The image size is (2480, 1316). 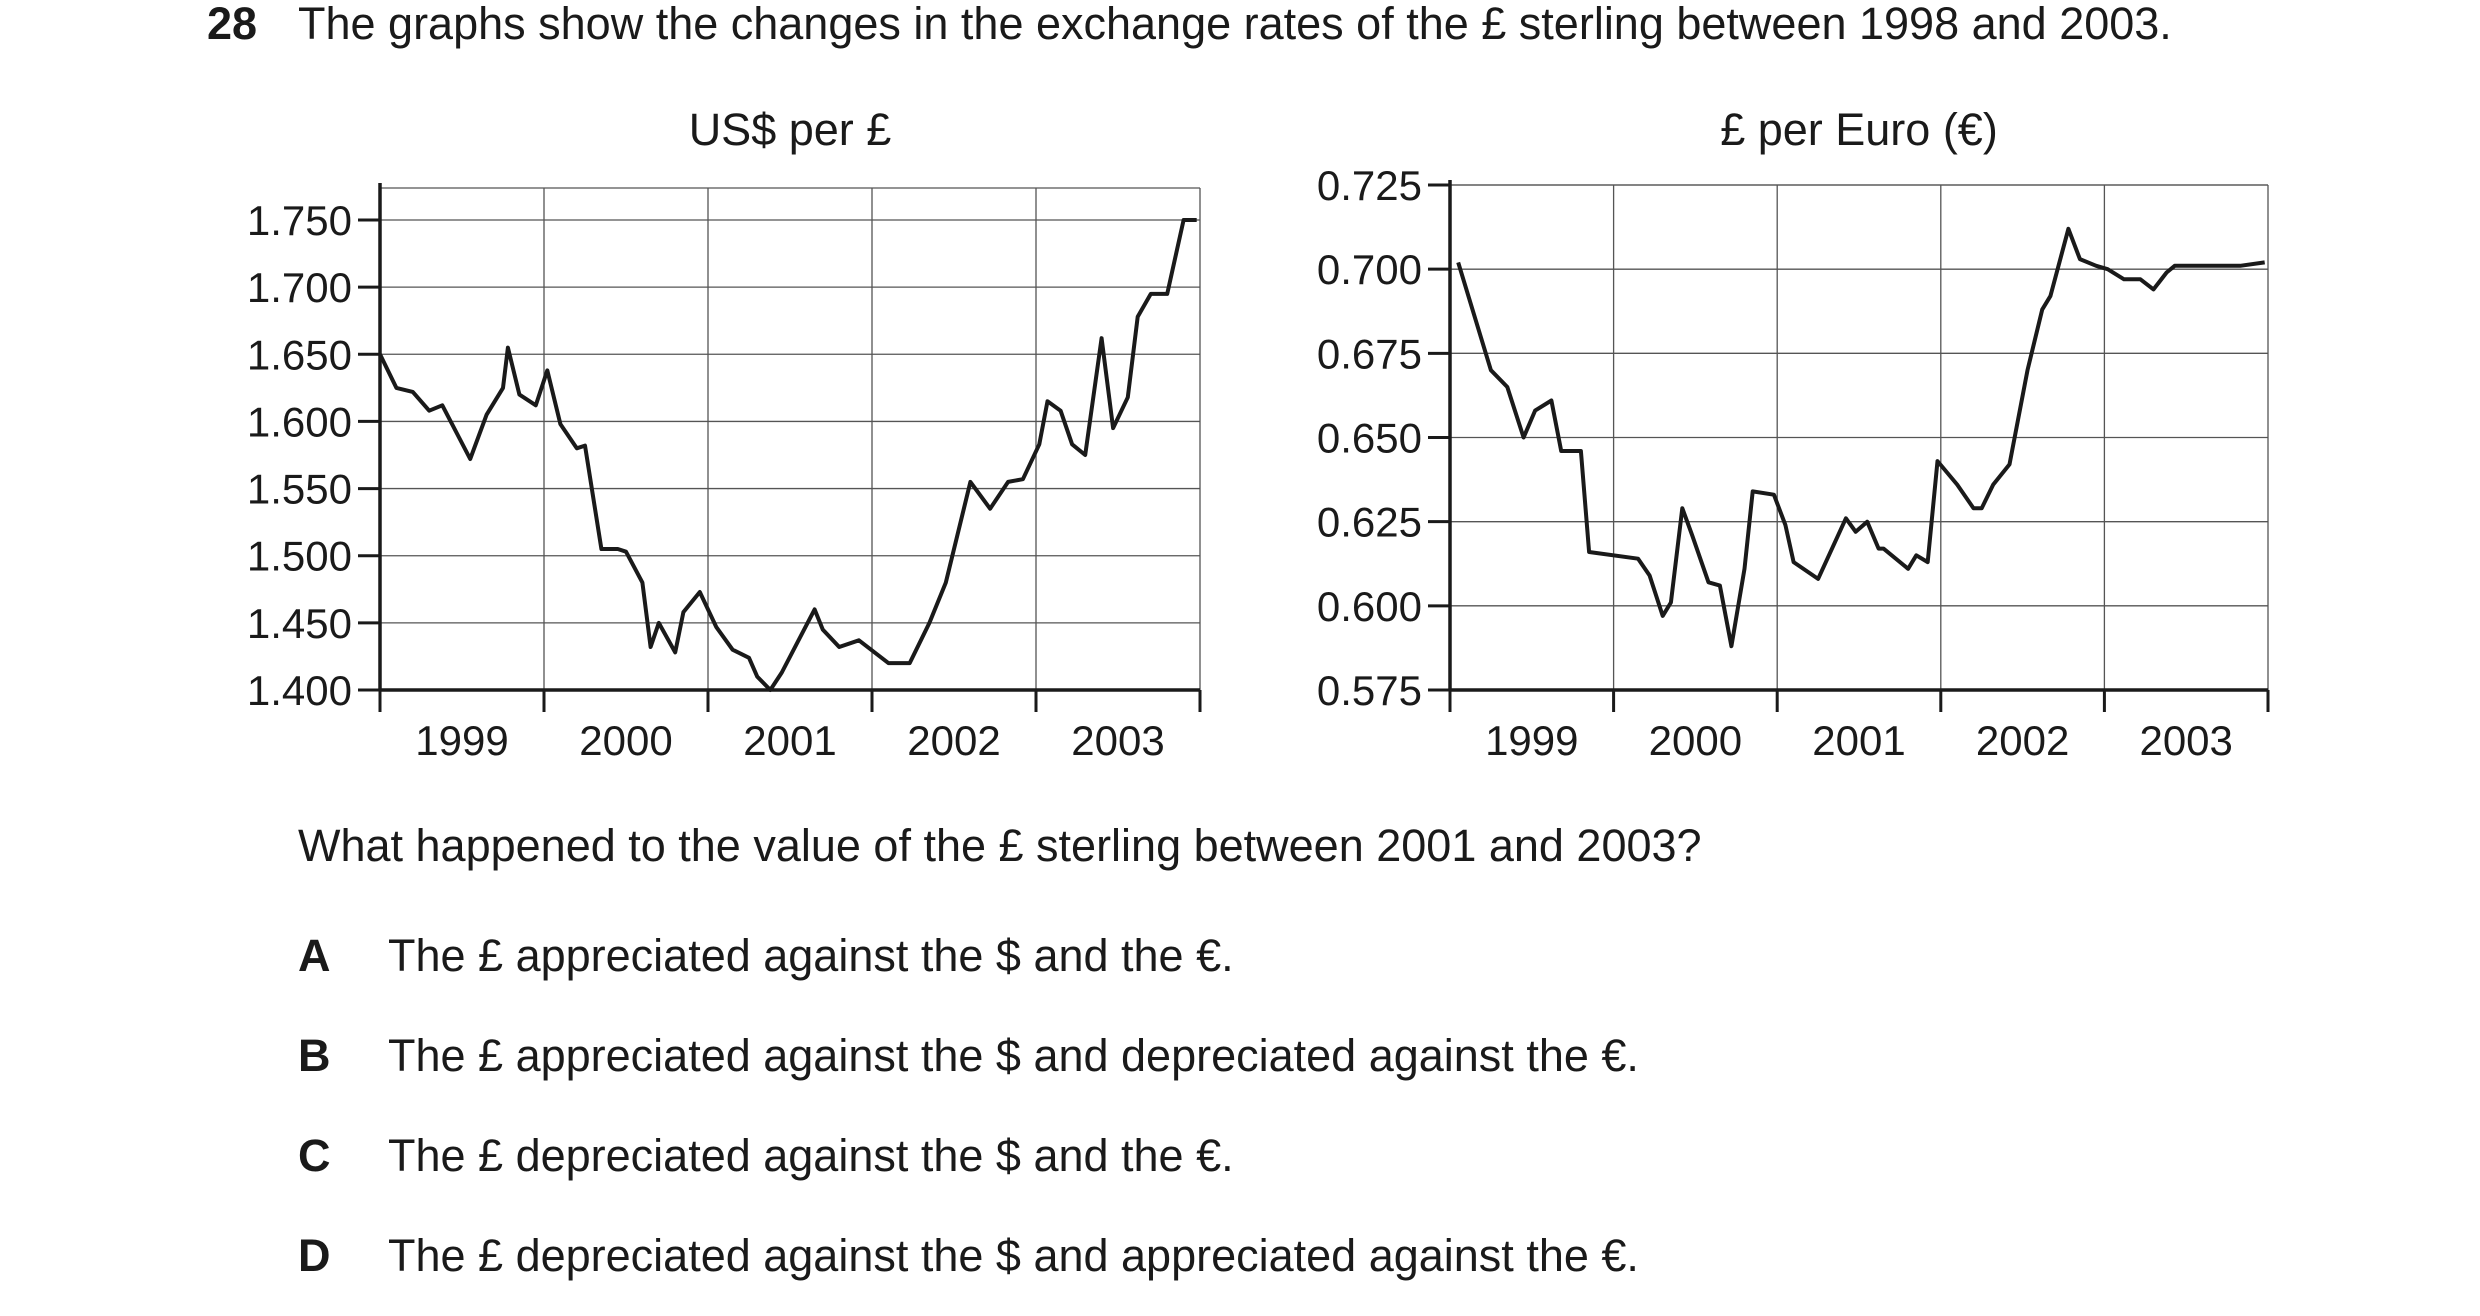 What do you see at coordinates (1531, 740) in the screenshot?
I see `chart2-xtick-label: 1999` at bounding box center [1531, 740].